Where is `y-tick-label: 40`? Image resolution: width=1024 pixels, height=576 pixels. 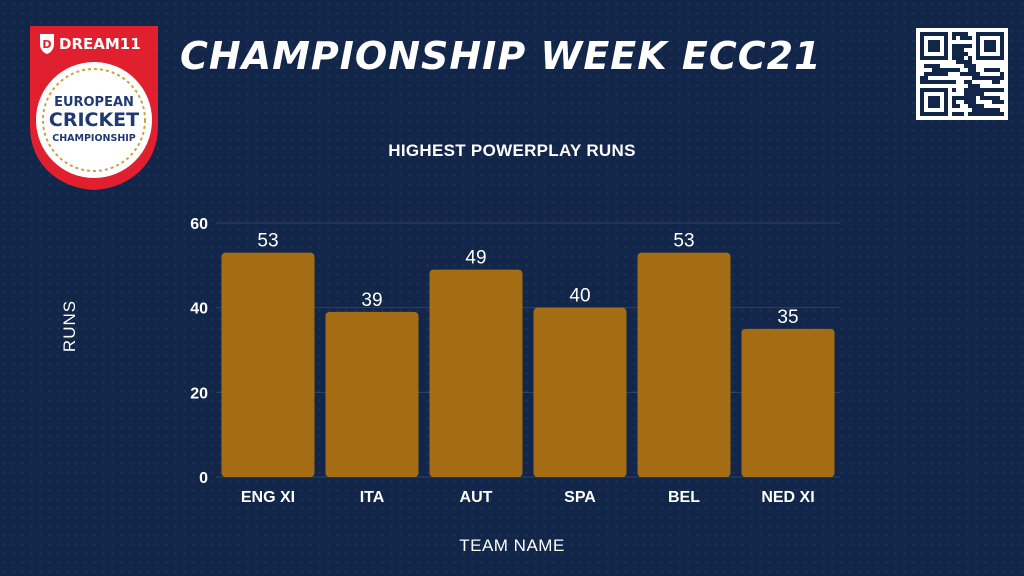
y-tick-label: 40 is located at coordinates (199, 309).